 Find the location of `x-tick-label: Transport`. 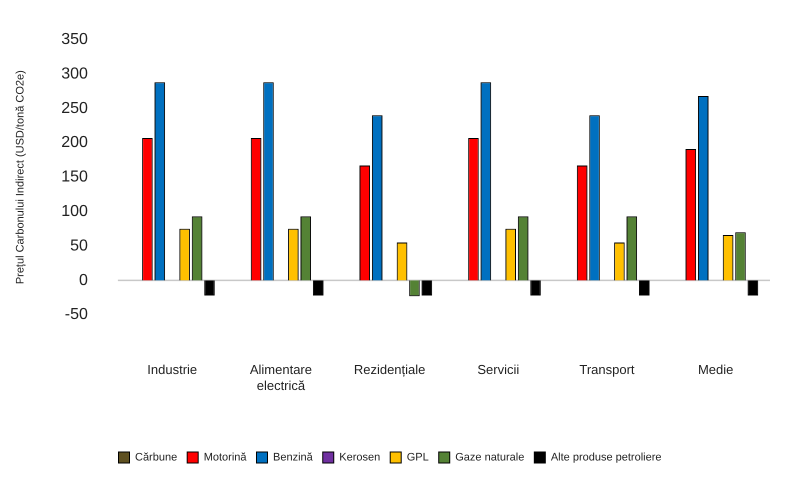

x-tick-label: Transport is located at coordinates (607, 370).